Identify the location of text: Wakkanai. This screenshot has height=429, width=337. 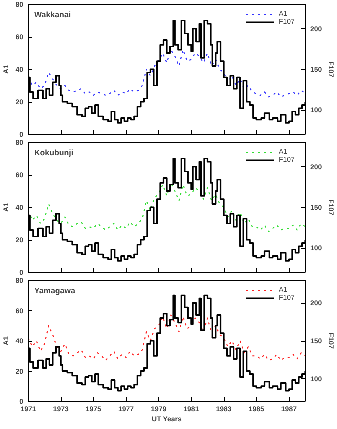
(53, 15).